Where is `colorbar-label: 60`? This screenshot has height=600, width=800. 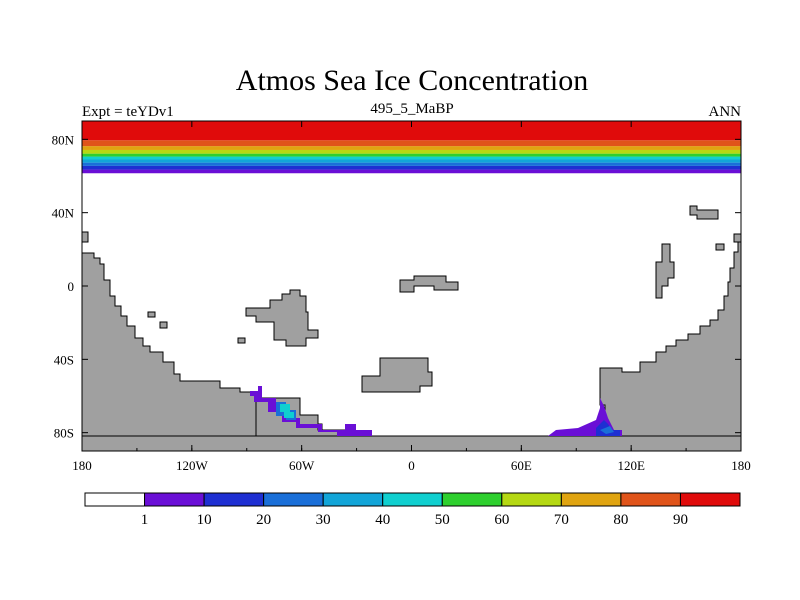
colorbar-label: 60 is located at coordinates (501, 520).